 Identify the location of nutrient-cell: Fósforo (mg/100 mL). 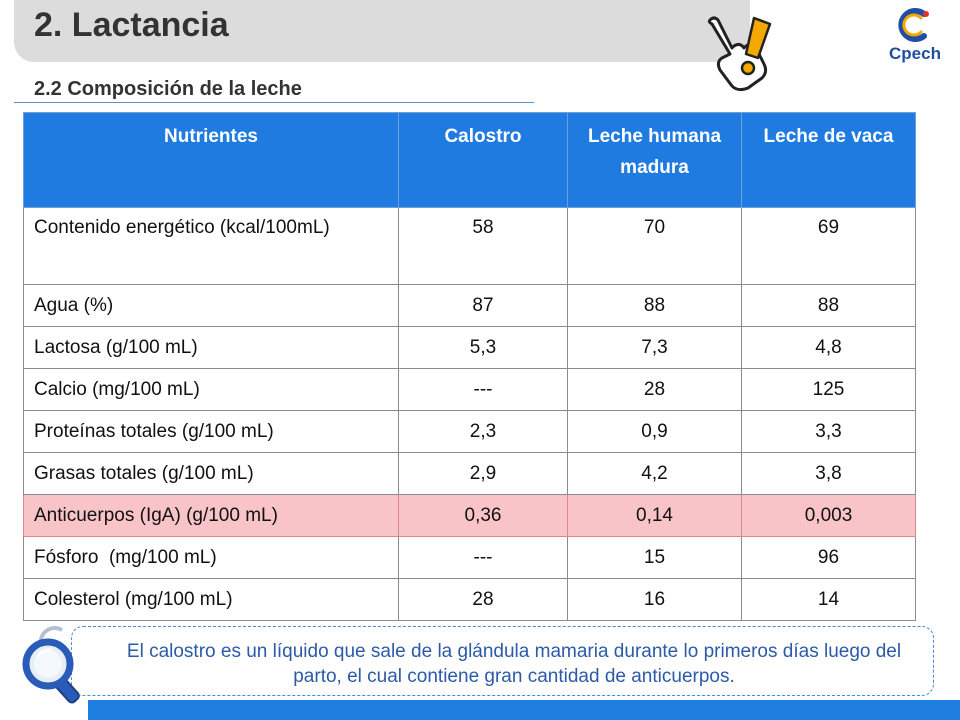
(211, 557).